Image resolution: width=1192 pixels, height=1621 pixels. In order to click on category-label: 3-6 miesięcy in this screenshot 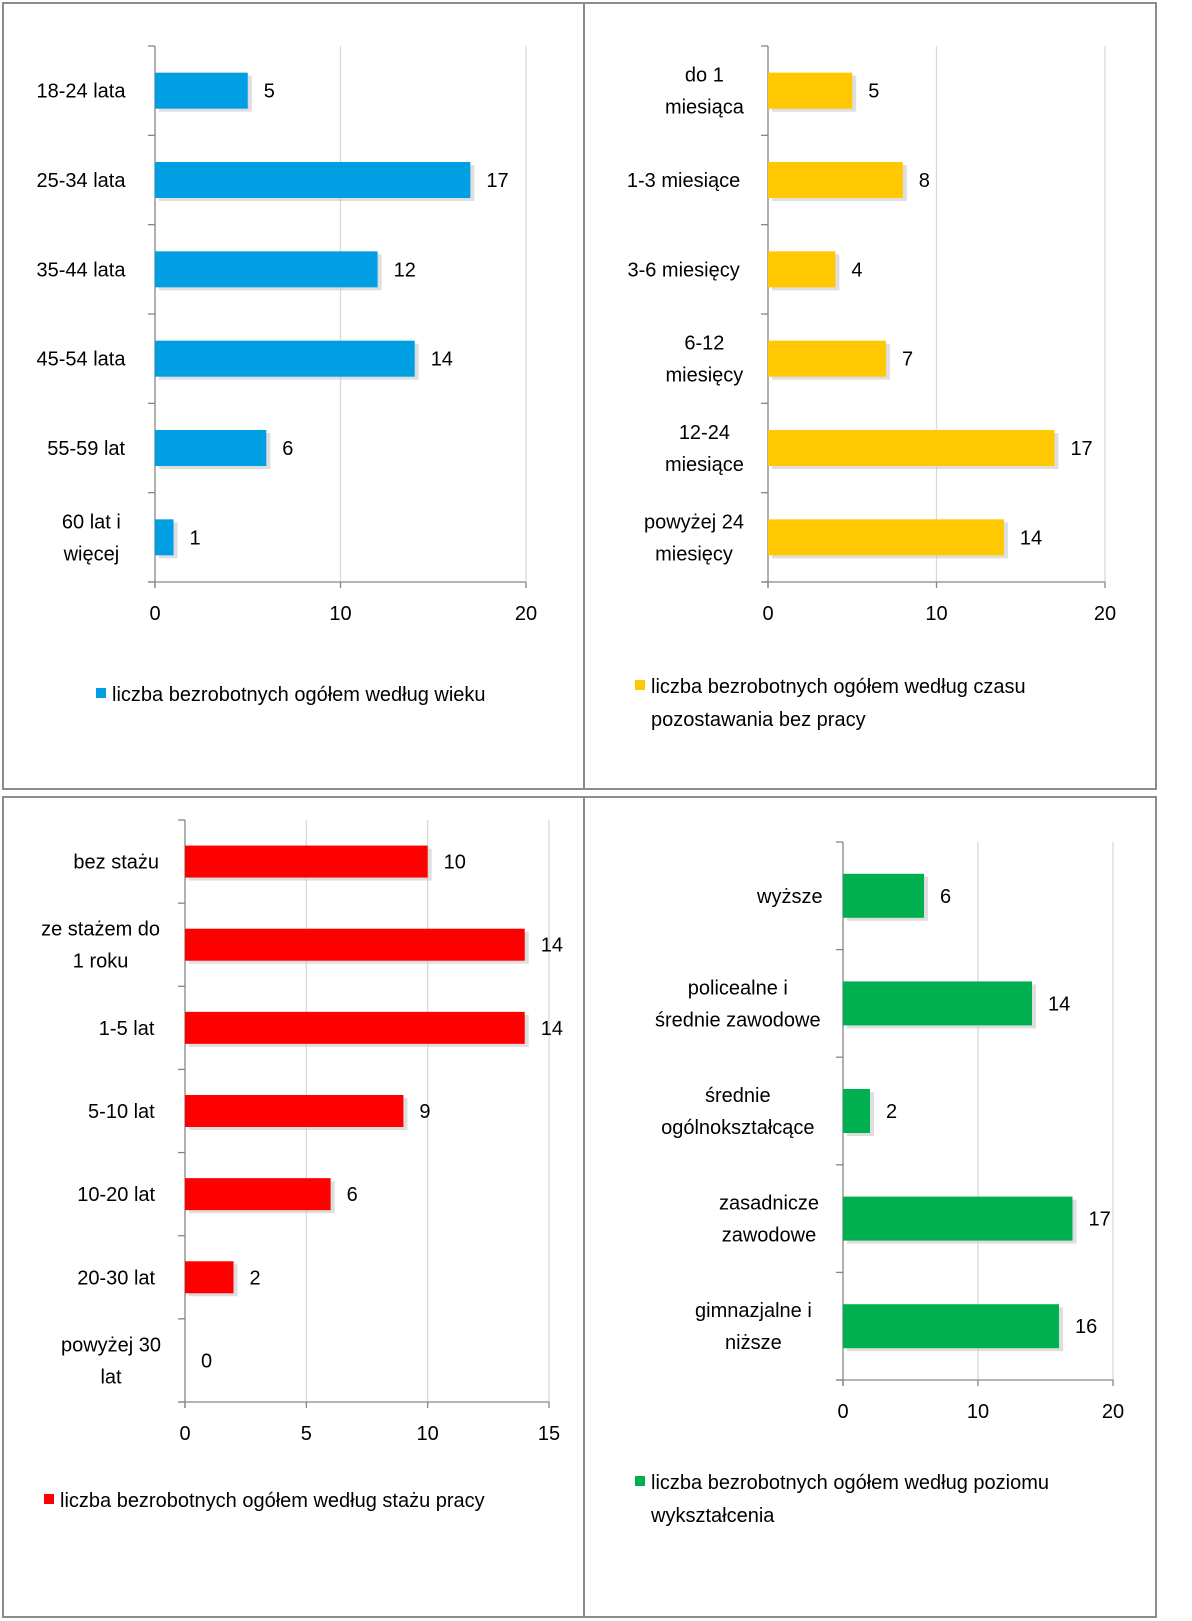, I will do `click(683, 270)`.